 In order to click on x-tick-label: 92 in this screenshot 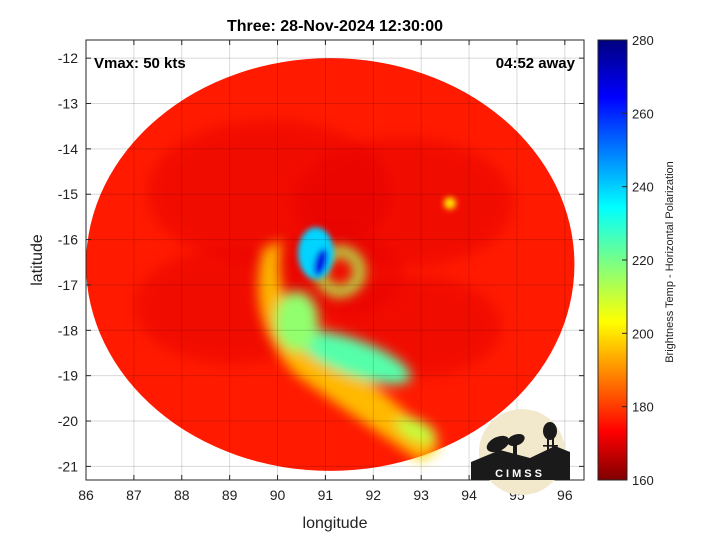, I will do `click(374, 495)`.